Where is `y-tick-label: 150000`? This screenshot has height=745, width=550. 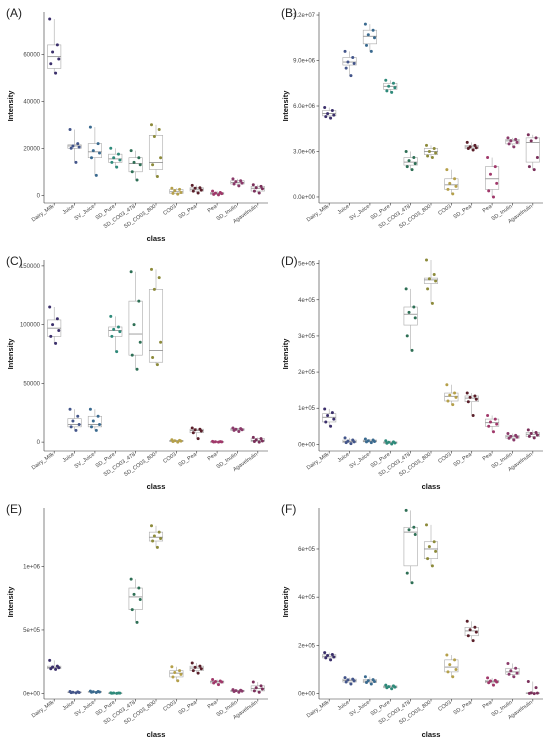
y-tick-label: 150000 is located at coordinates (30, 267).